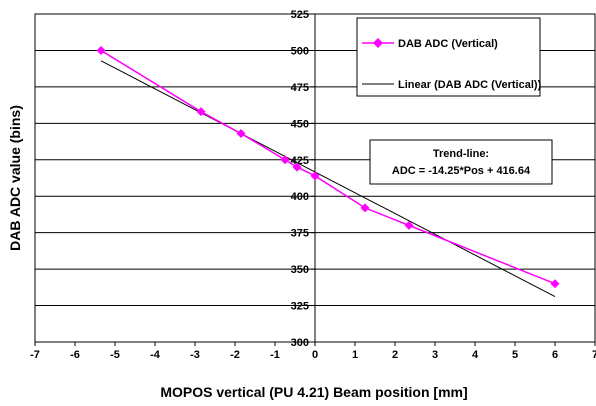 The image size is (596, 406). Describe the element at coordinates (300, 343) in the screenshot. I see `y-tick-label-0: 300` at that location.